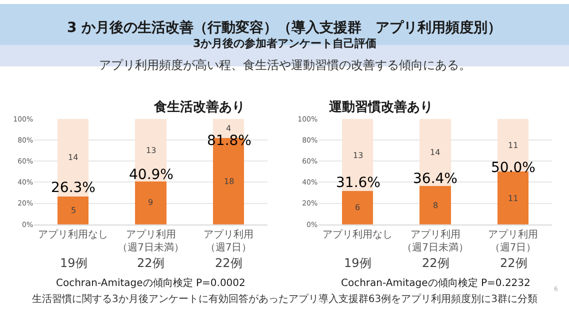 This screenshot has width=569, height=320. Describe the element at coordinates (285, 299) in the screenshot. I see `text: 生活習慣に関する3か月後アンケートに有効回答があったアプリ導入支援群63例をアプリ利用頻度別に3群に分類` at that location.